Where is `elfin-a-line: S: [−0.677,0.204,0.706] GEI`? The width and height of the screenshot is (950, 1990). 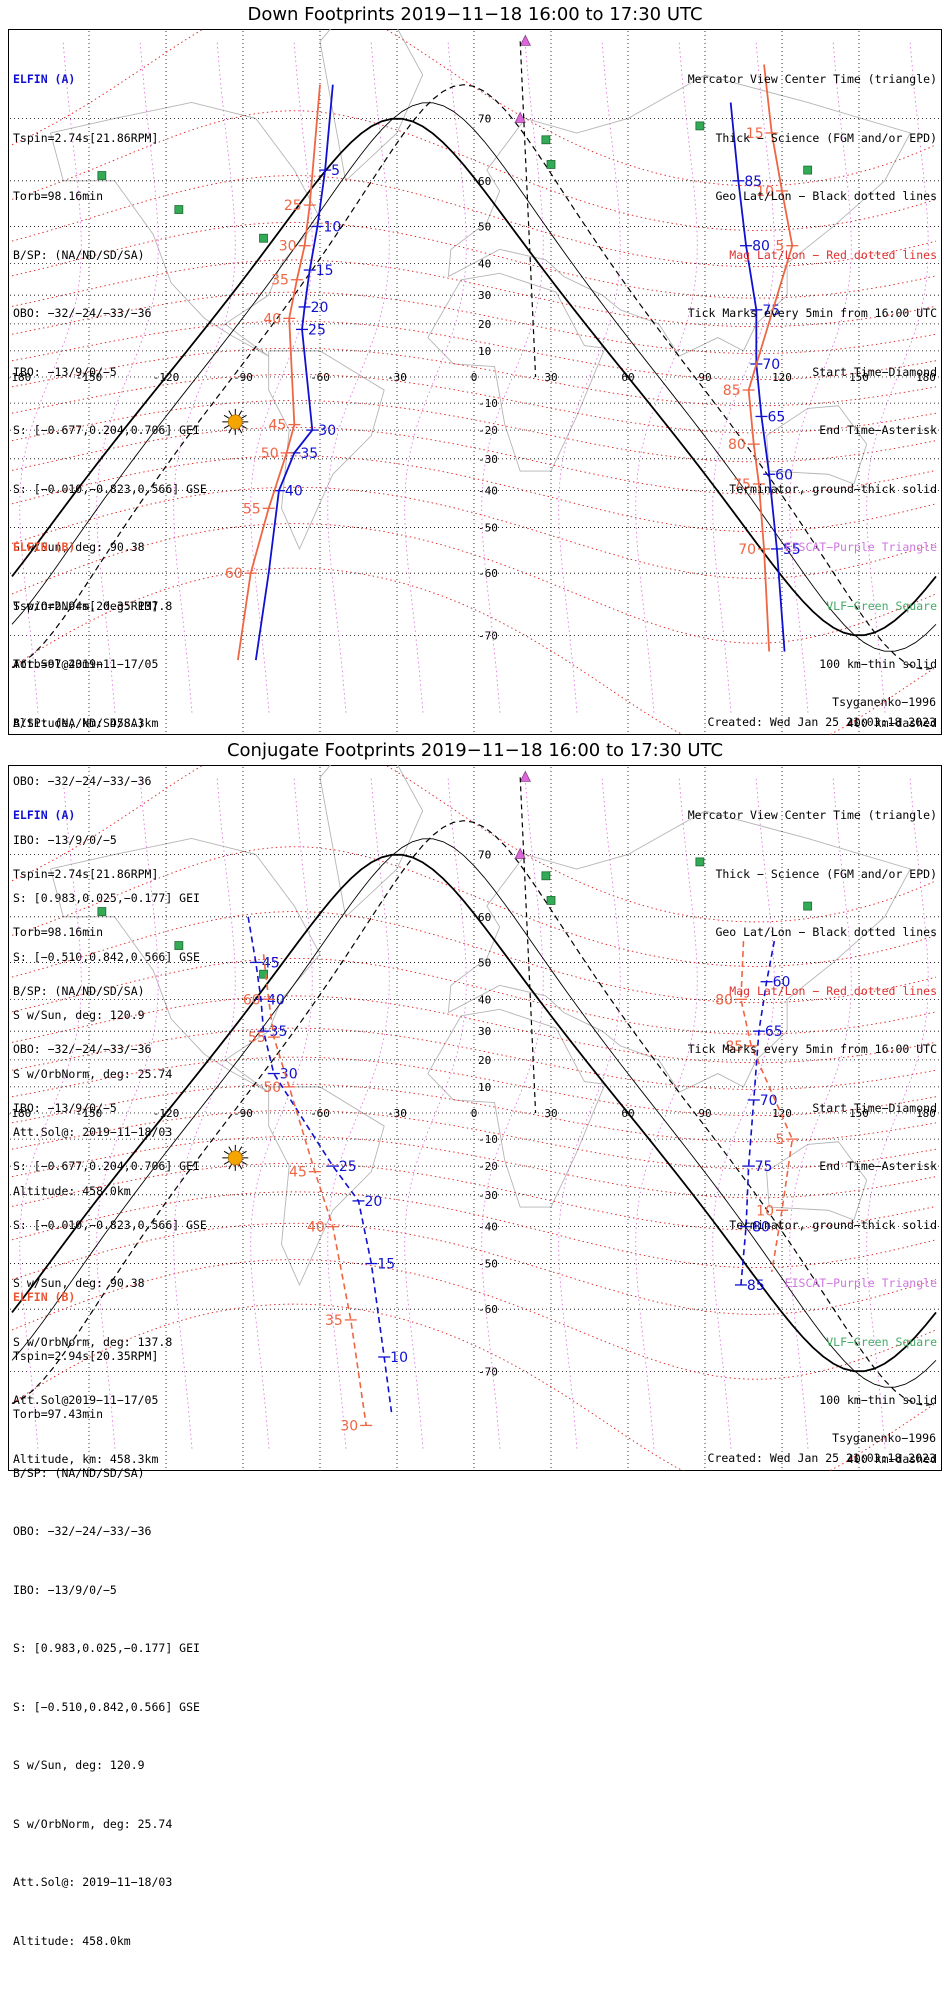
elfin-a-line: S: [−0.677,0.204,0.706] GEI is located at coordinates (106, 1166).